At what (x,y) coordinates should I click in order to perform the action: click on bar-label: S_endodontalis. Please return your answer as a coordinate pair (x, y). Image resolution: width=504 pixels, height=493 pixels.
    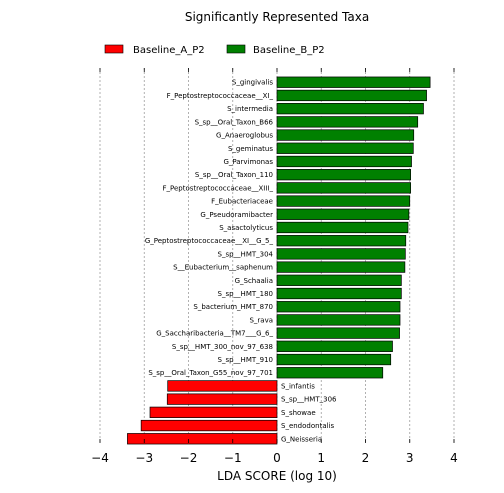
    Looking at the image, I should click on (307, 426).